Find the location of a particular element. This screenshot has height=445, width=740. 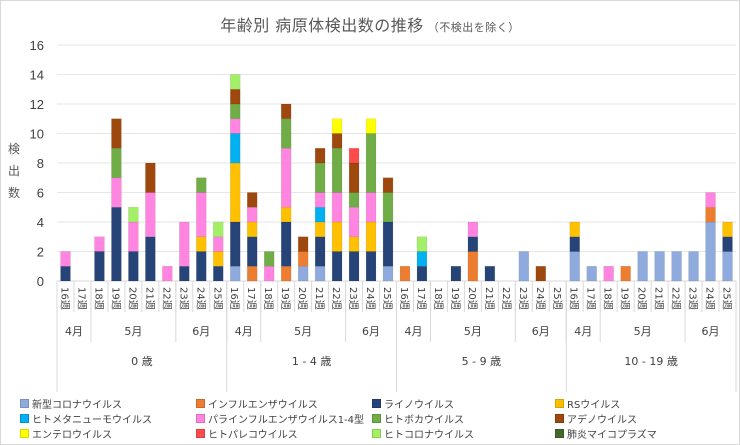

y-tick-label: 16 is located at coordinates (37, 45).